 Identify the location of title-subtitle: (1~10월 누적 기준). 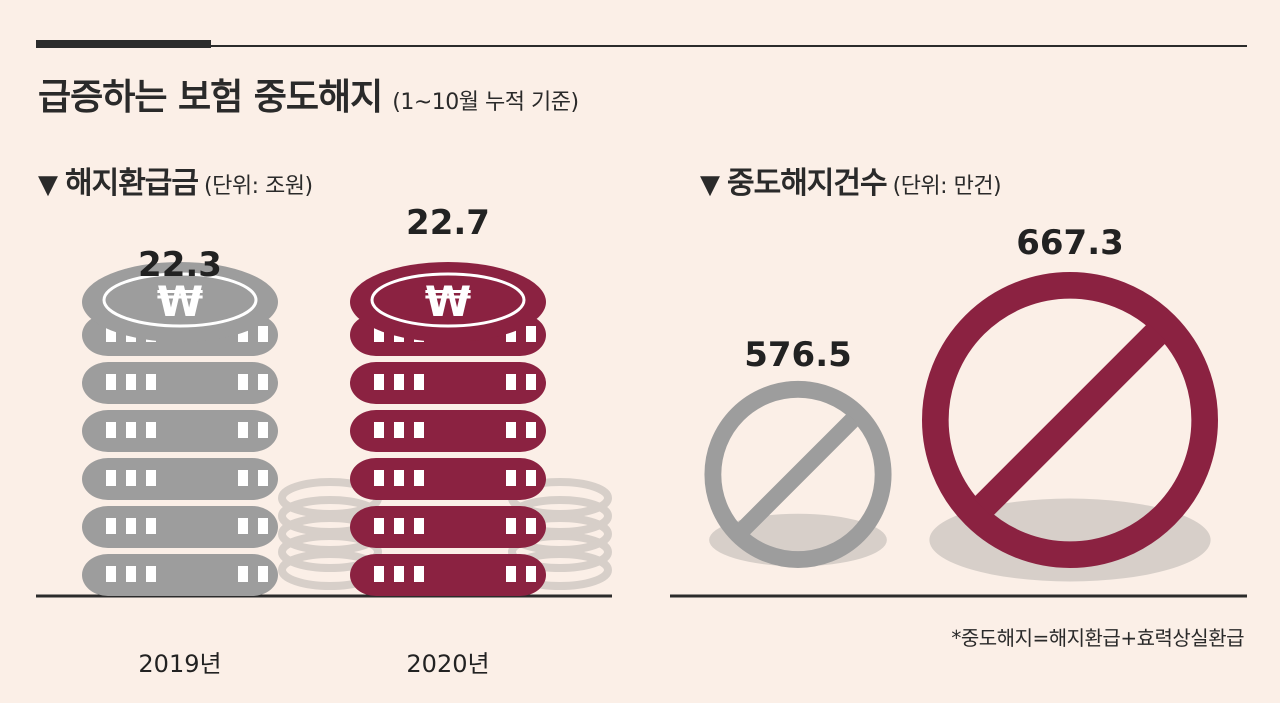
(485, 102).